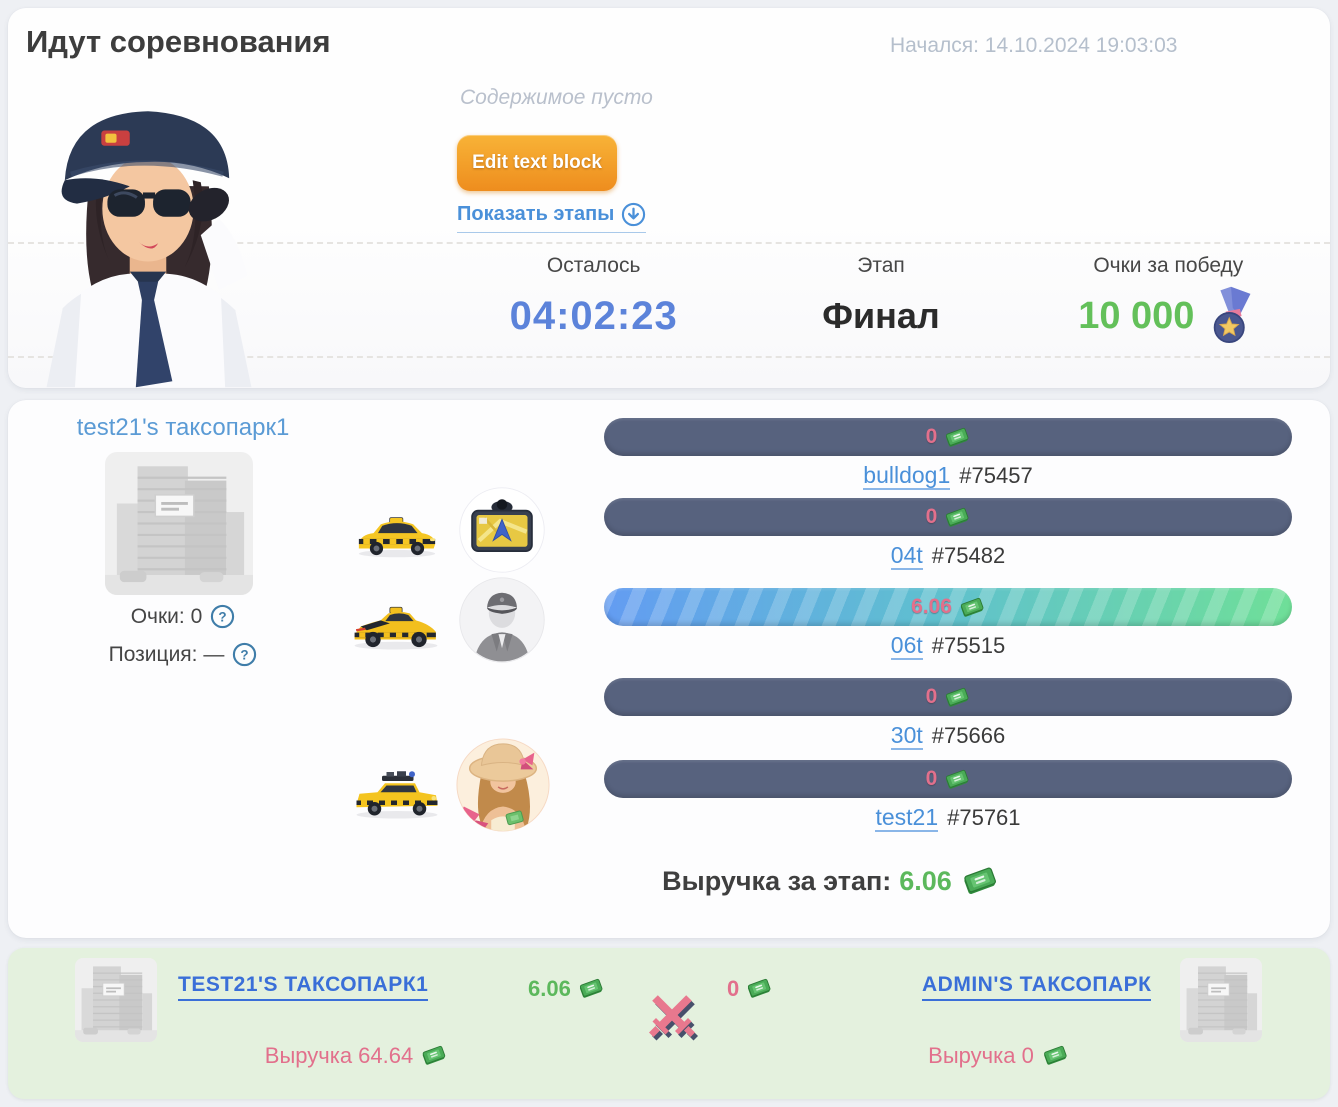 Image resolution: width=1338 pixels, height=1107 pixels. What do you see at coordinates (166, 616) in the screenshot?
I see `park-points-value: Очки: 0` at bounding box center [166, 616].